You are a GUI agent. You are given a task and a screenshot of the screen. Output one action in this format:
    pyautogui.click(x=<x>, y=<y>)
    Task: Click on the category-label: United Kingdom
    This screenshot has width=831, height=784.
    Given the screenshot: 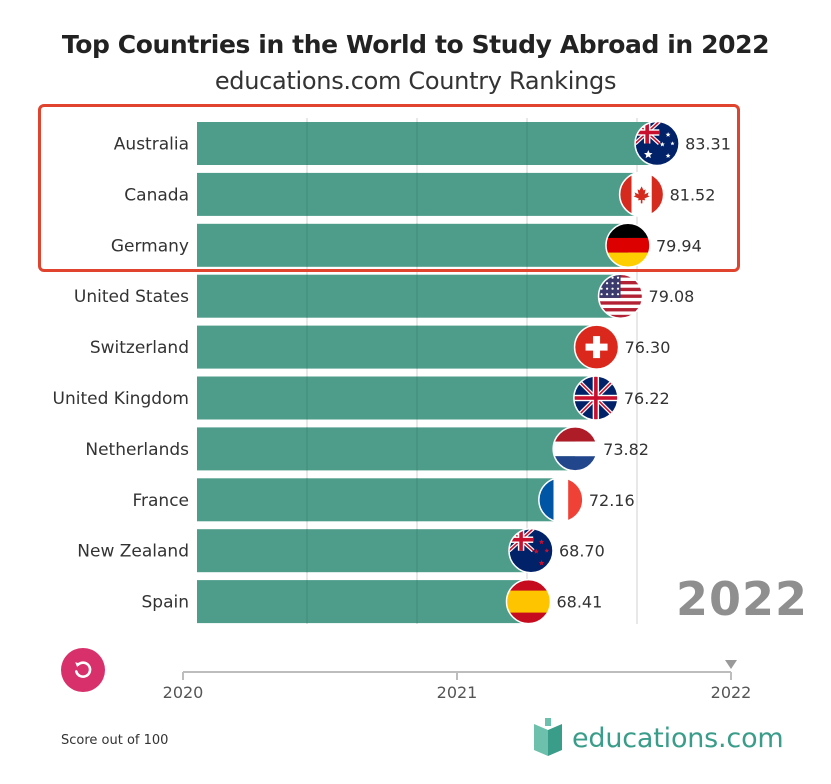 What is the action you would take?
    pyautogui.click(x=121, y=399)
    